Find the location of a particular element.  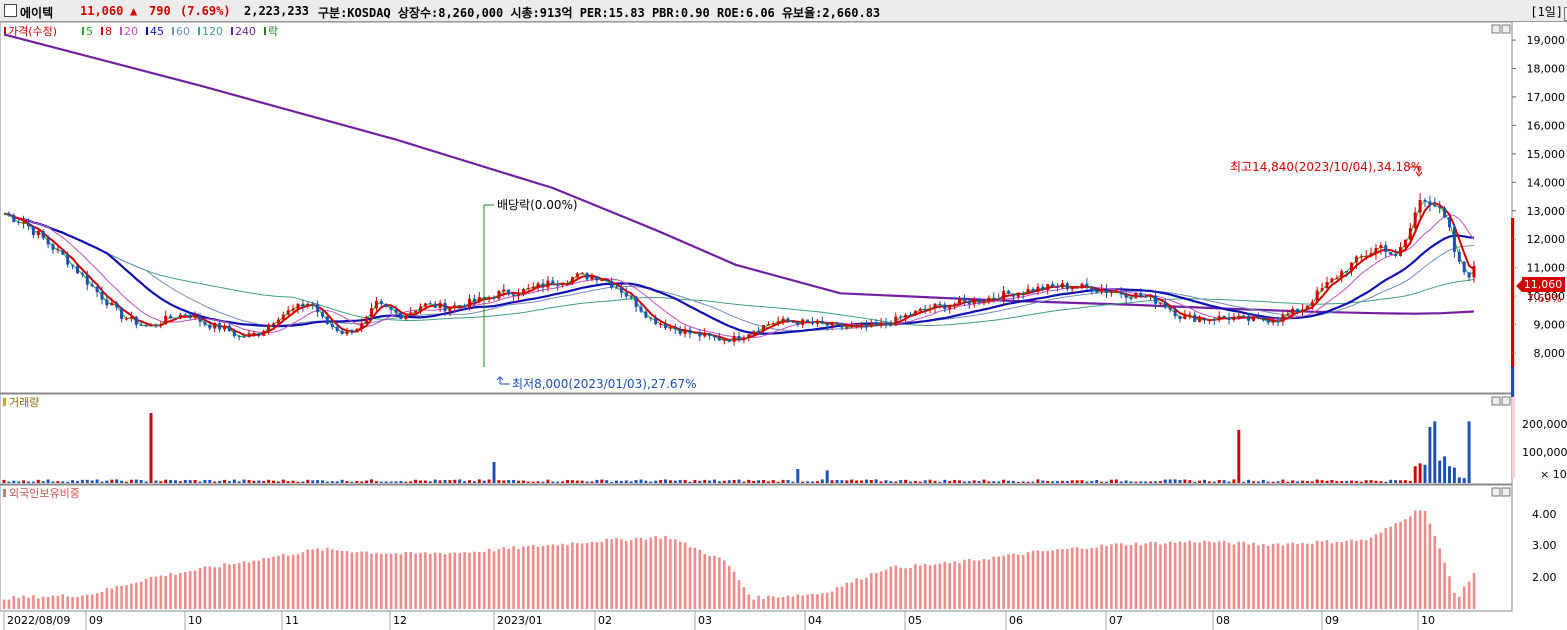

legend-label-3: 20 is located at coordinates (131, 31).